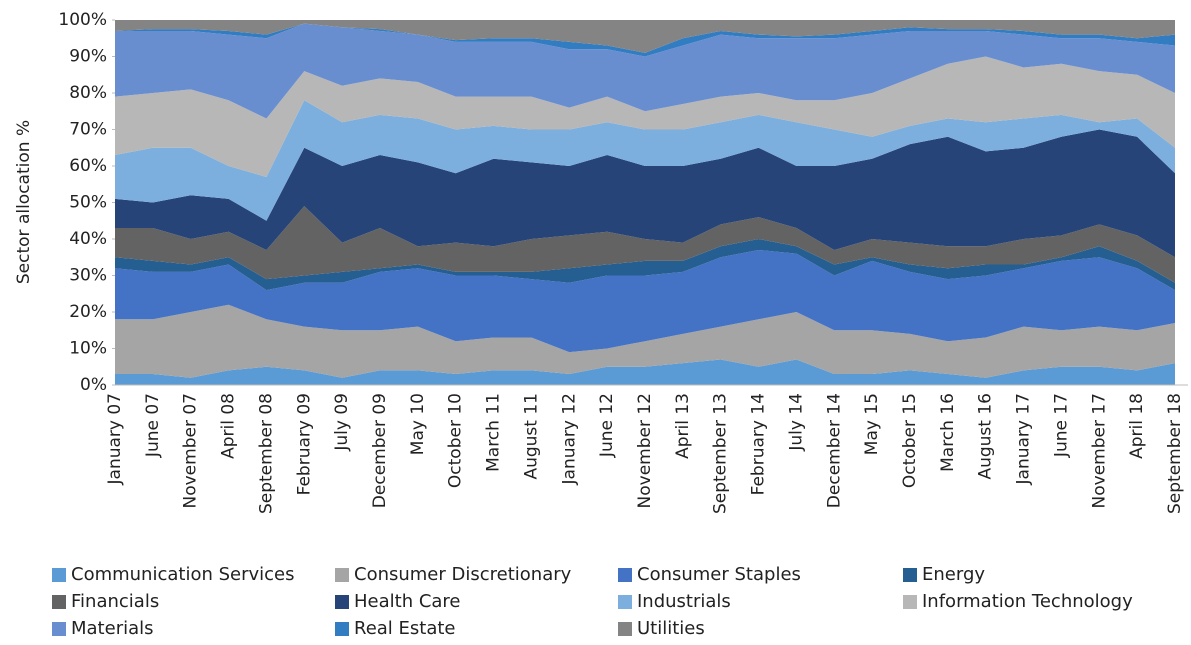 The height and width of the screenshot is (645, 1191). What do you see at coordinates (1137, 426) in the screenshot?
I see `x-tick-label: April 18` at bounding box center [1137, 426].